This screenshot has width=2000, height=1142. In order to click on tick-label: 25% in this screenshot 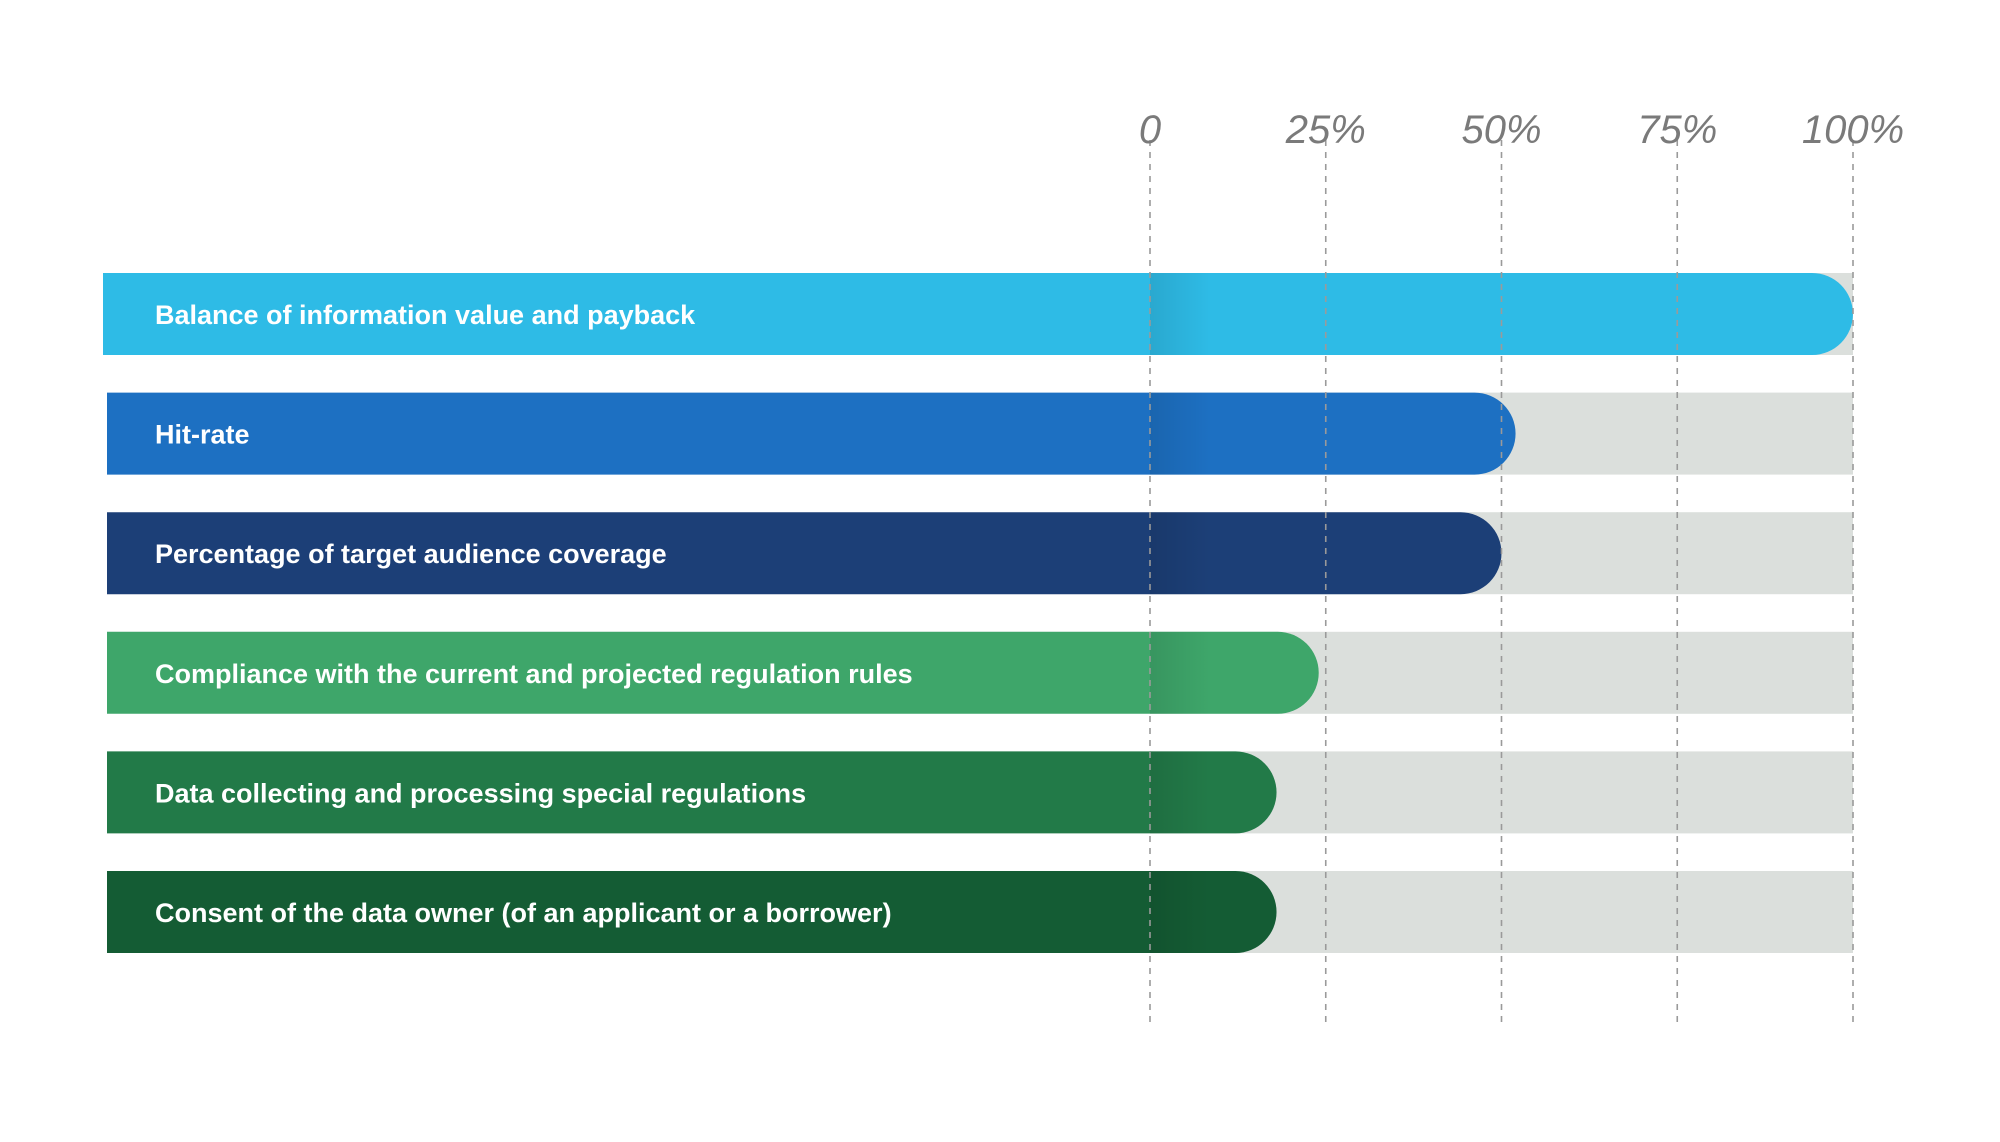, I will do `click(1325, 130)`.